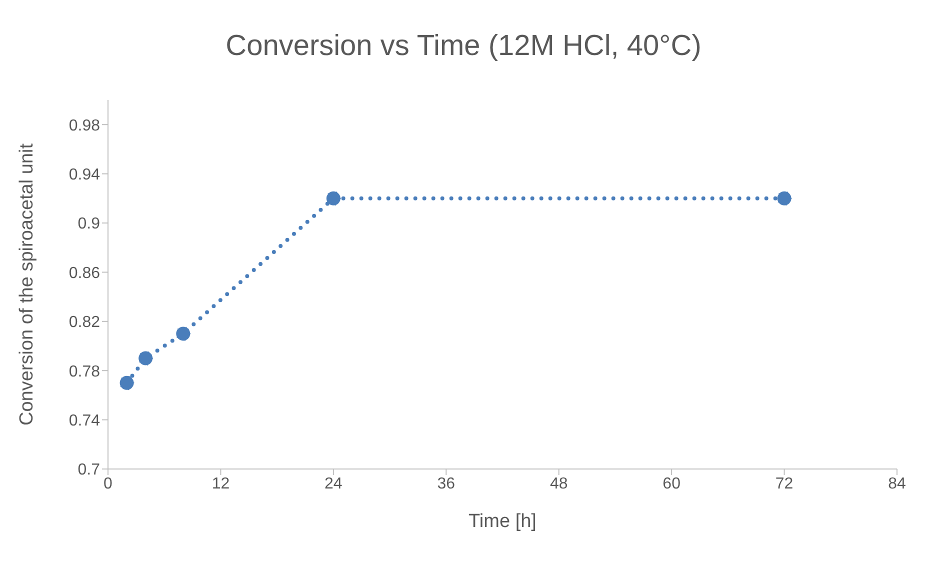 The image size is (927, 561). What do you see at coordinates (84, 175) in the screenshot?
I see `y-tick-label: 0.94` at bounding box center [84, 175].